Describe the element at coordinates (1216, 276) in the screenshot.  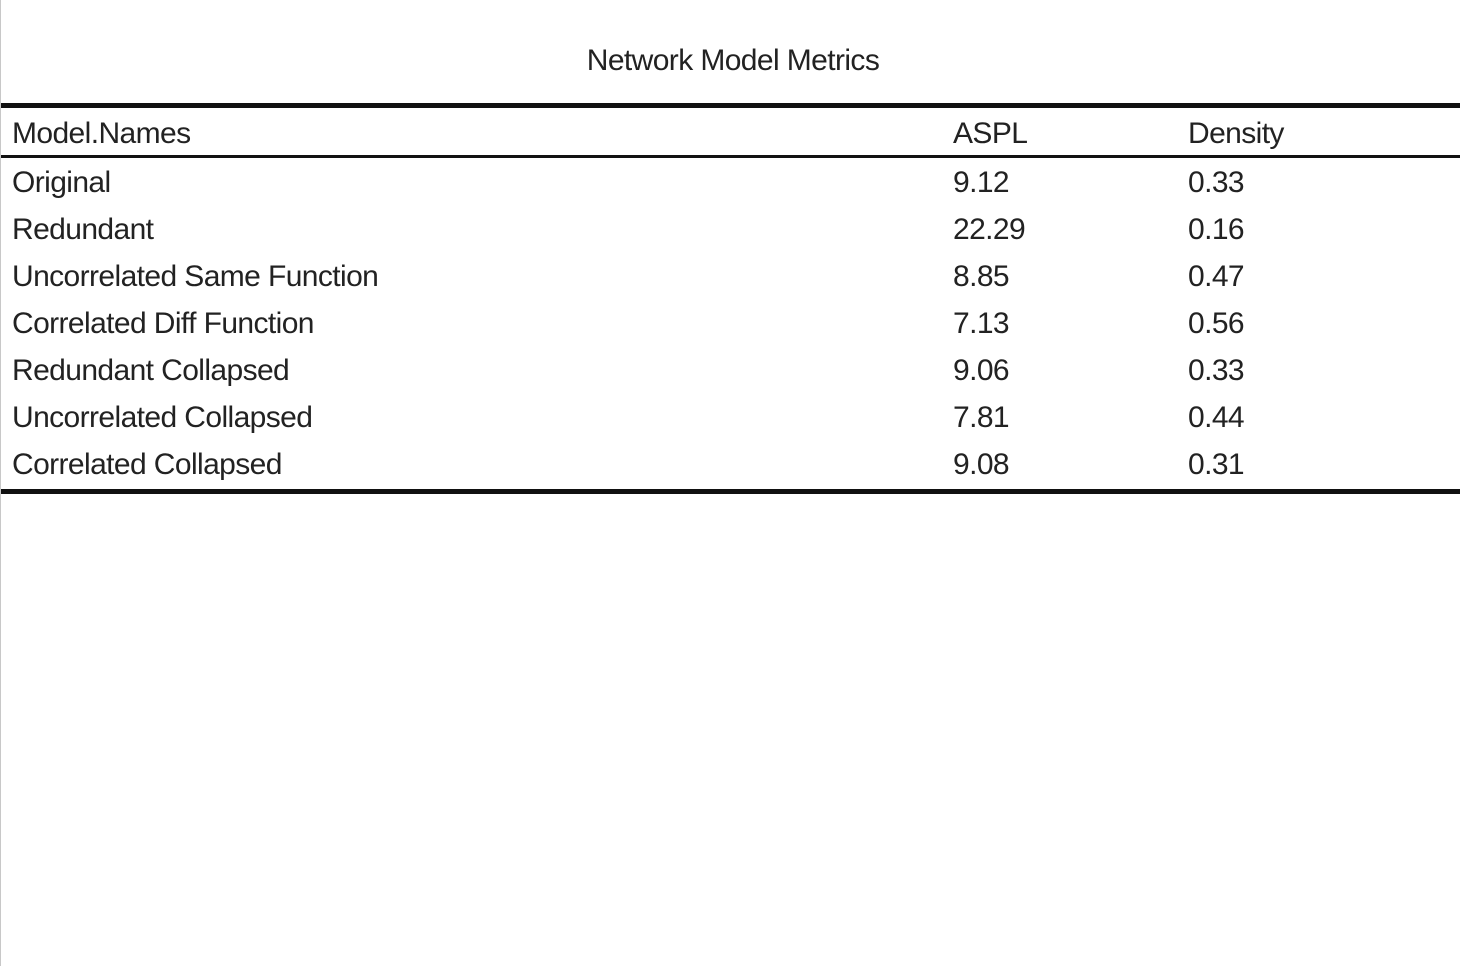
I see `cell-density: 0.47` at that location.